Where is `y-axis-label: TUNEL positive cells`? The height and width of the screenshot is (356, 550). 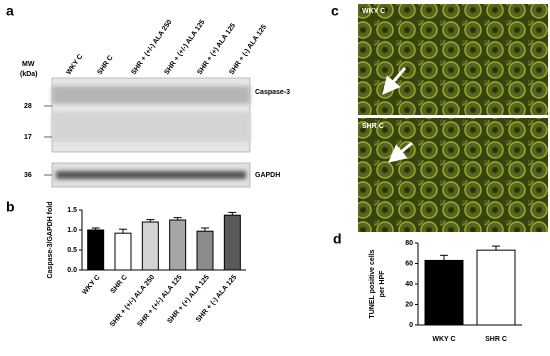
y-axis-label: TUNEL positive cells is located at coordinates (372, 283).